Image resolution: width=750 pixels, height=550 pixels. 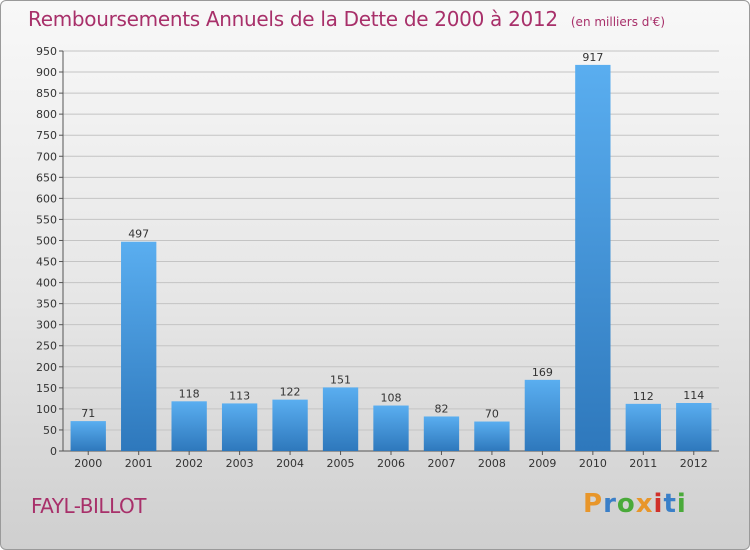 I want to click on y-tick-label: 100, so click(x=46, y=409).